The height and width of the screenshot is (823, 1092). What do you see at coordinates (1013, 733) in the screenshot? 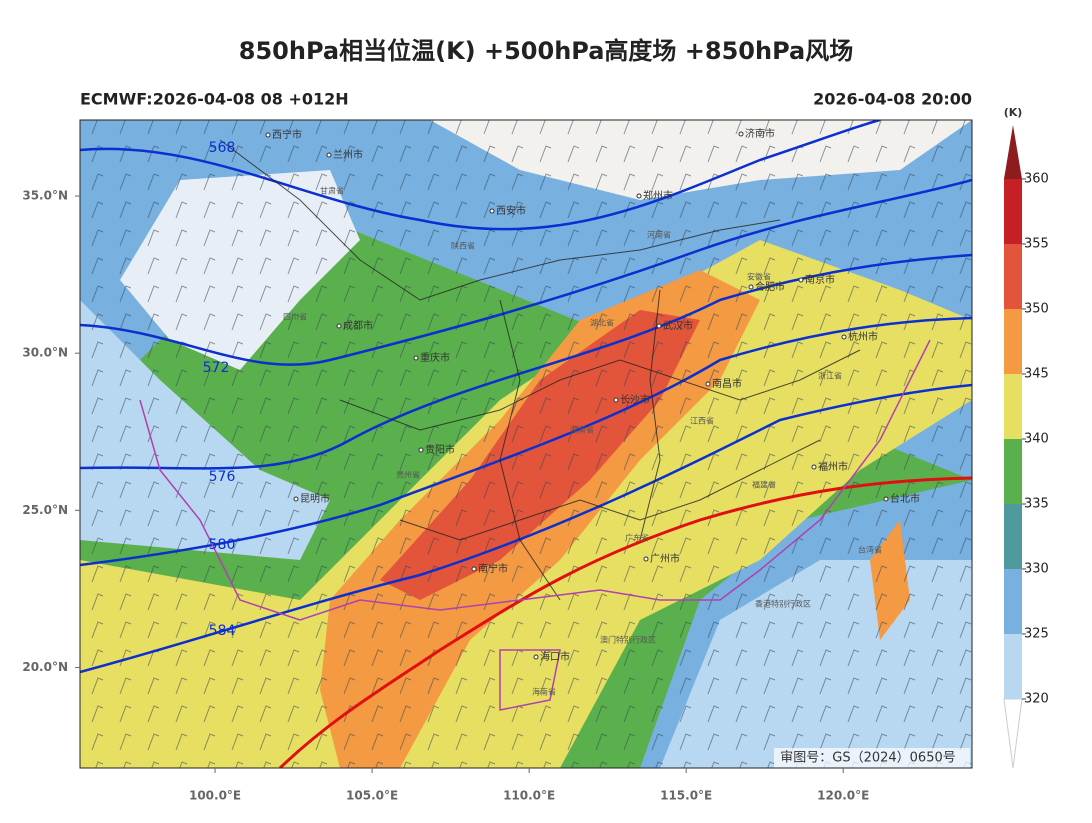
I see `colorbar-extend-low` at bounding box center [1013, 733].